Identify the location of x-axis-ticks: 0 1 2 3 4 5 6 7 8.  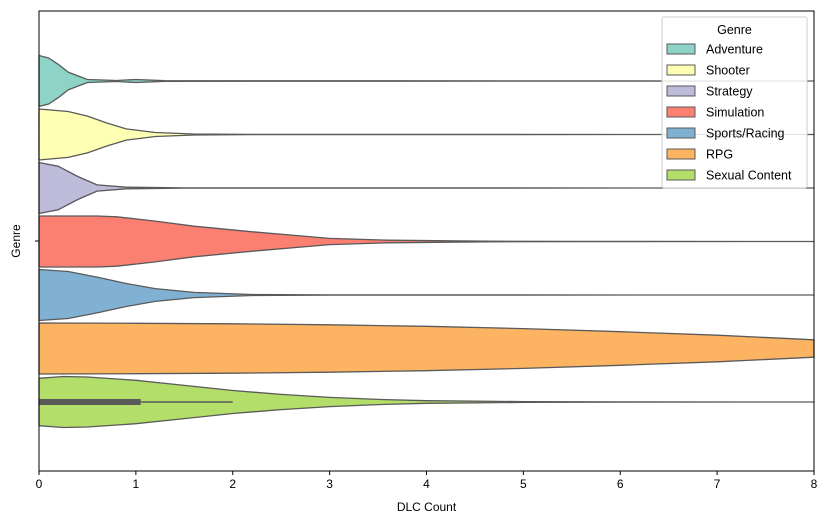
(427, 481).